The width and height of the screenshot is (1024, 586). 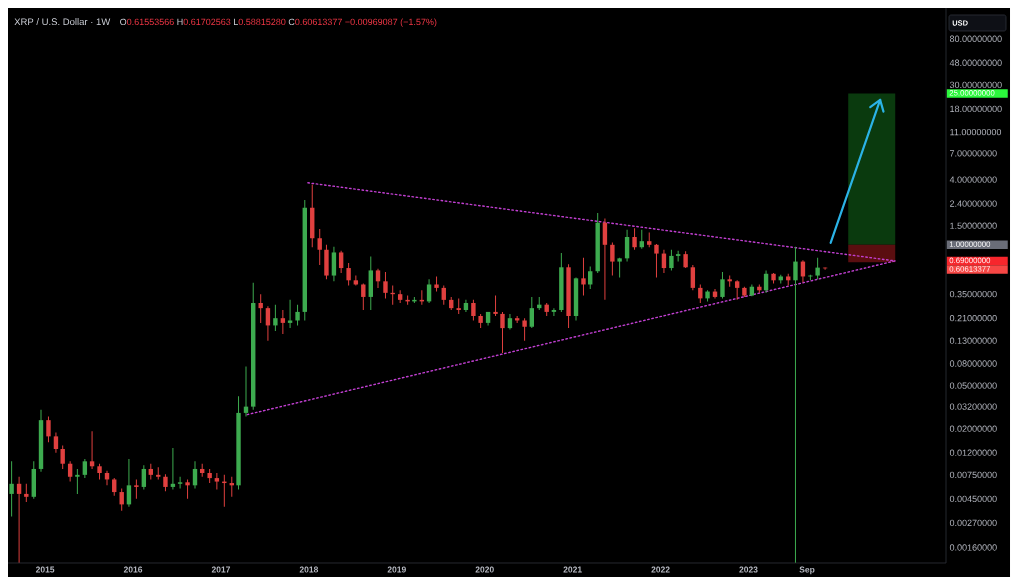 What do you see at coordinates (976, 132) in the screenshot?
I see `y-tick-label: 11.00000000` at bounding box center [976, 132].